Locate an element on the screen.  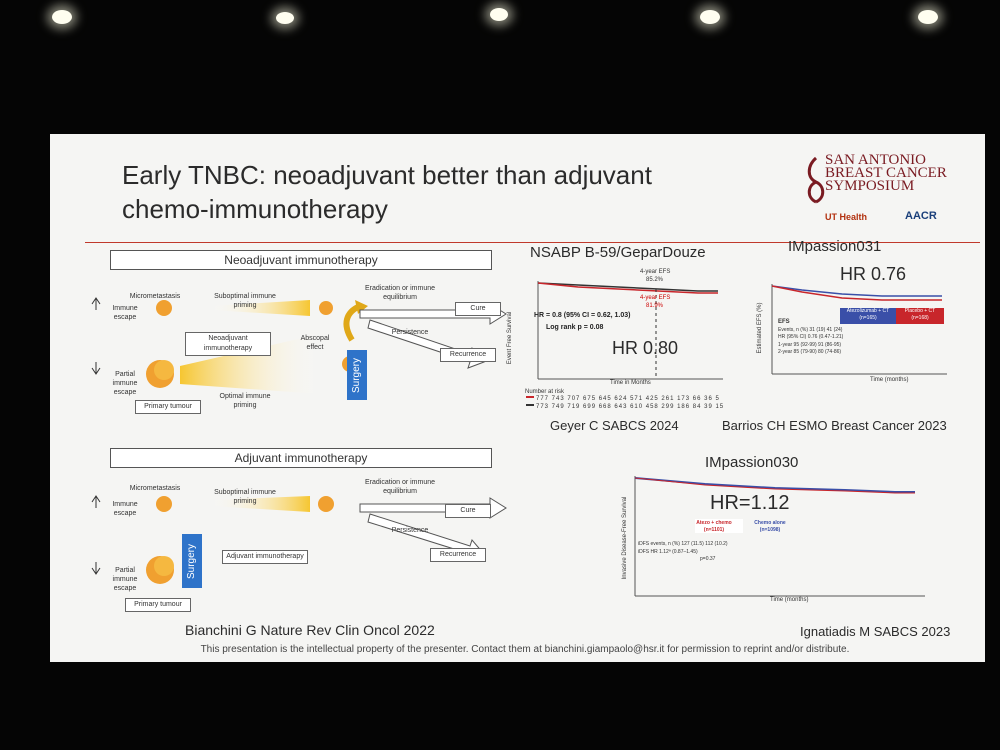
impassion031-ylabel: Estimated EFS (%) is located at coordinates (760, 328).